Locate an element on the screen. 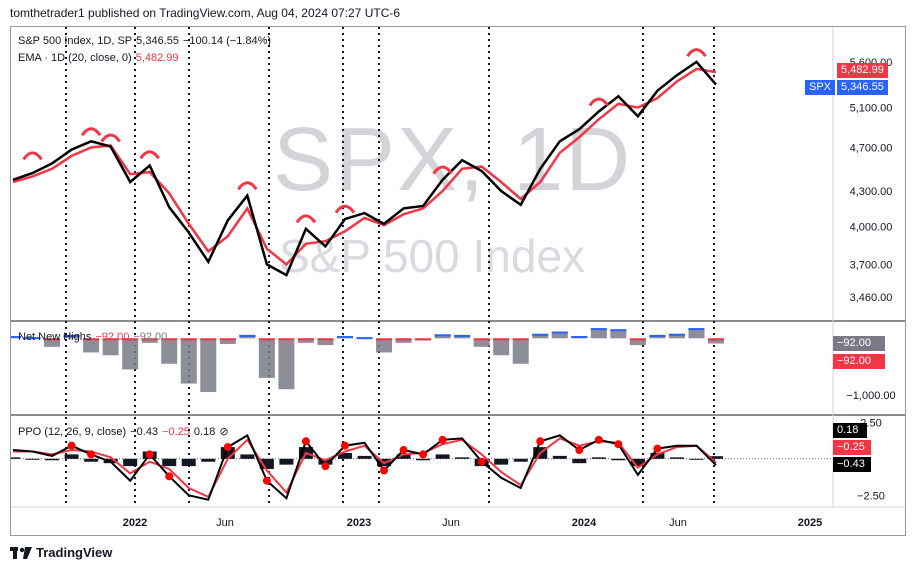 The height and width of the screenshot is (571, 916). ppo-legend-label: PPO (12, 26, 9, close) is located at coordinates (72, 432).